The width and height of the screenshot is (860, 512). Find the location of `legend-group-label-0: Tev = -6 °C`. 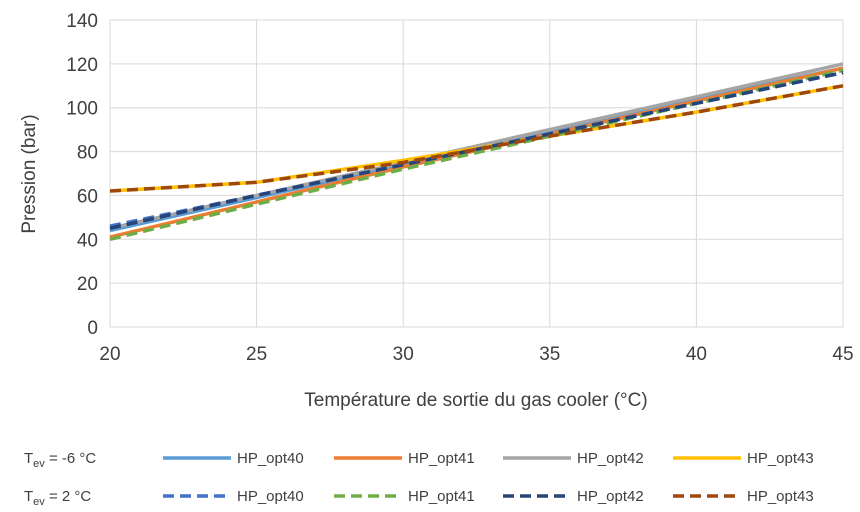

legend-group-label-0: Tev = -6 °C is located at coordinates (60, 460).